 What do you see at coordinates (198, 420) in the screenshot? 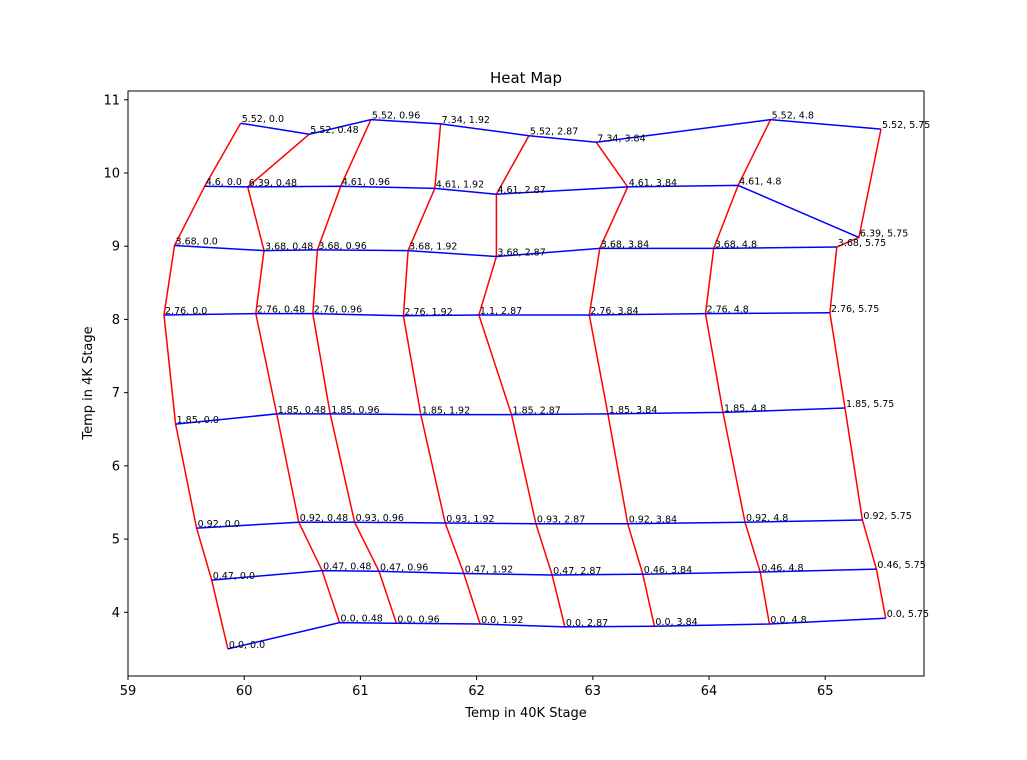
I see `point-label: 1.85, 0.0` at bounding box center [198, 420].